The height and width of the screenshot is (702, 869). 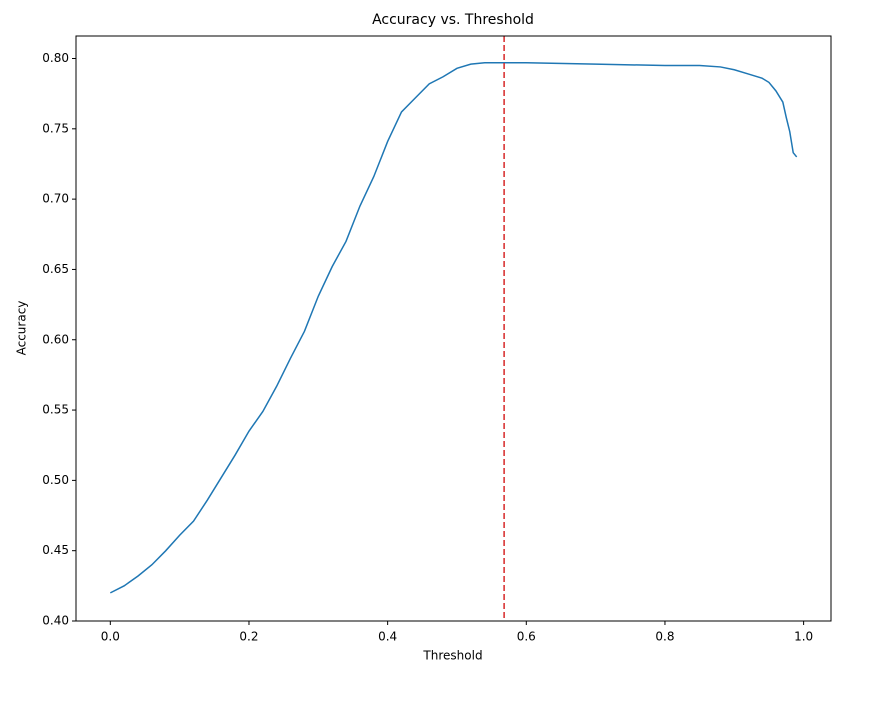 What do you see at coordinates (452, 656) in the screenshot?
I see `x-axis-label: Threshold` at bounding box center [452, 656].